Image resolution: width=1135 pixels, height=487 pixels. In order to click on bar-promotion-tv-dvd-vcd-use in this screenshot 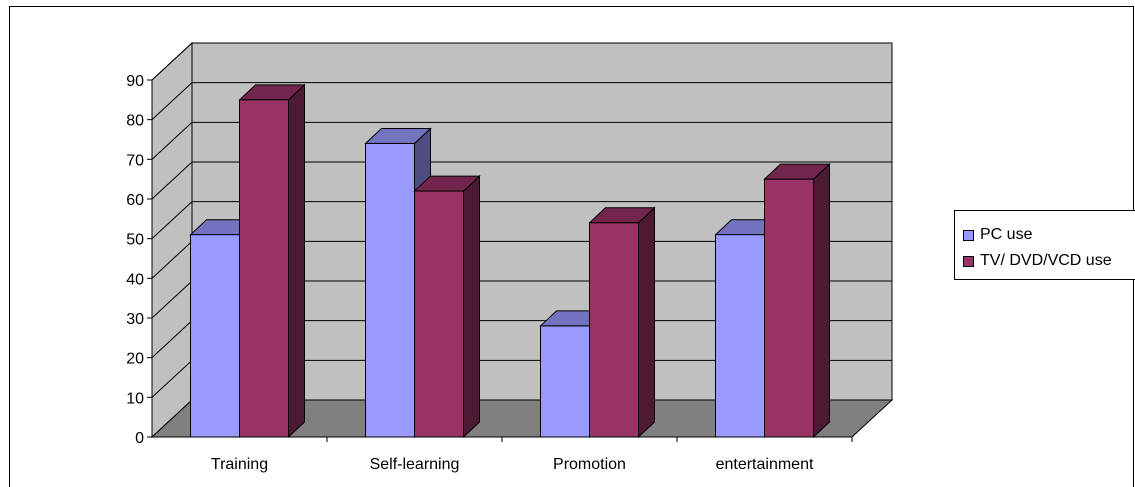, I will do `click(622, 322)`.